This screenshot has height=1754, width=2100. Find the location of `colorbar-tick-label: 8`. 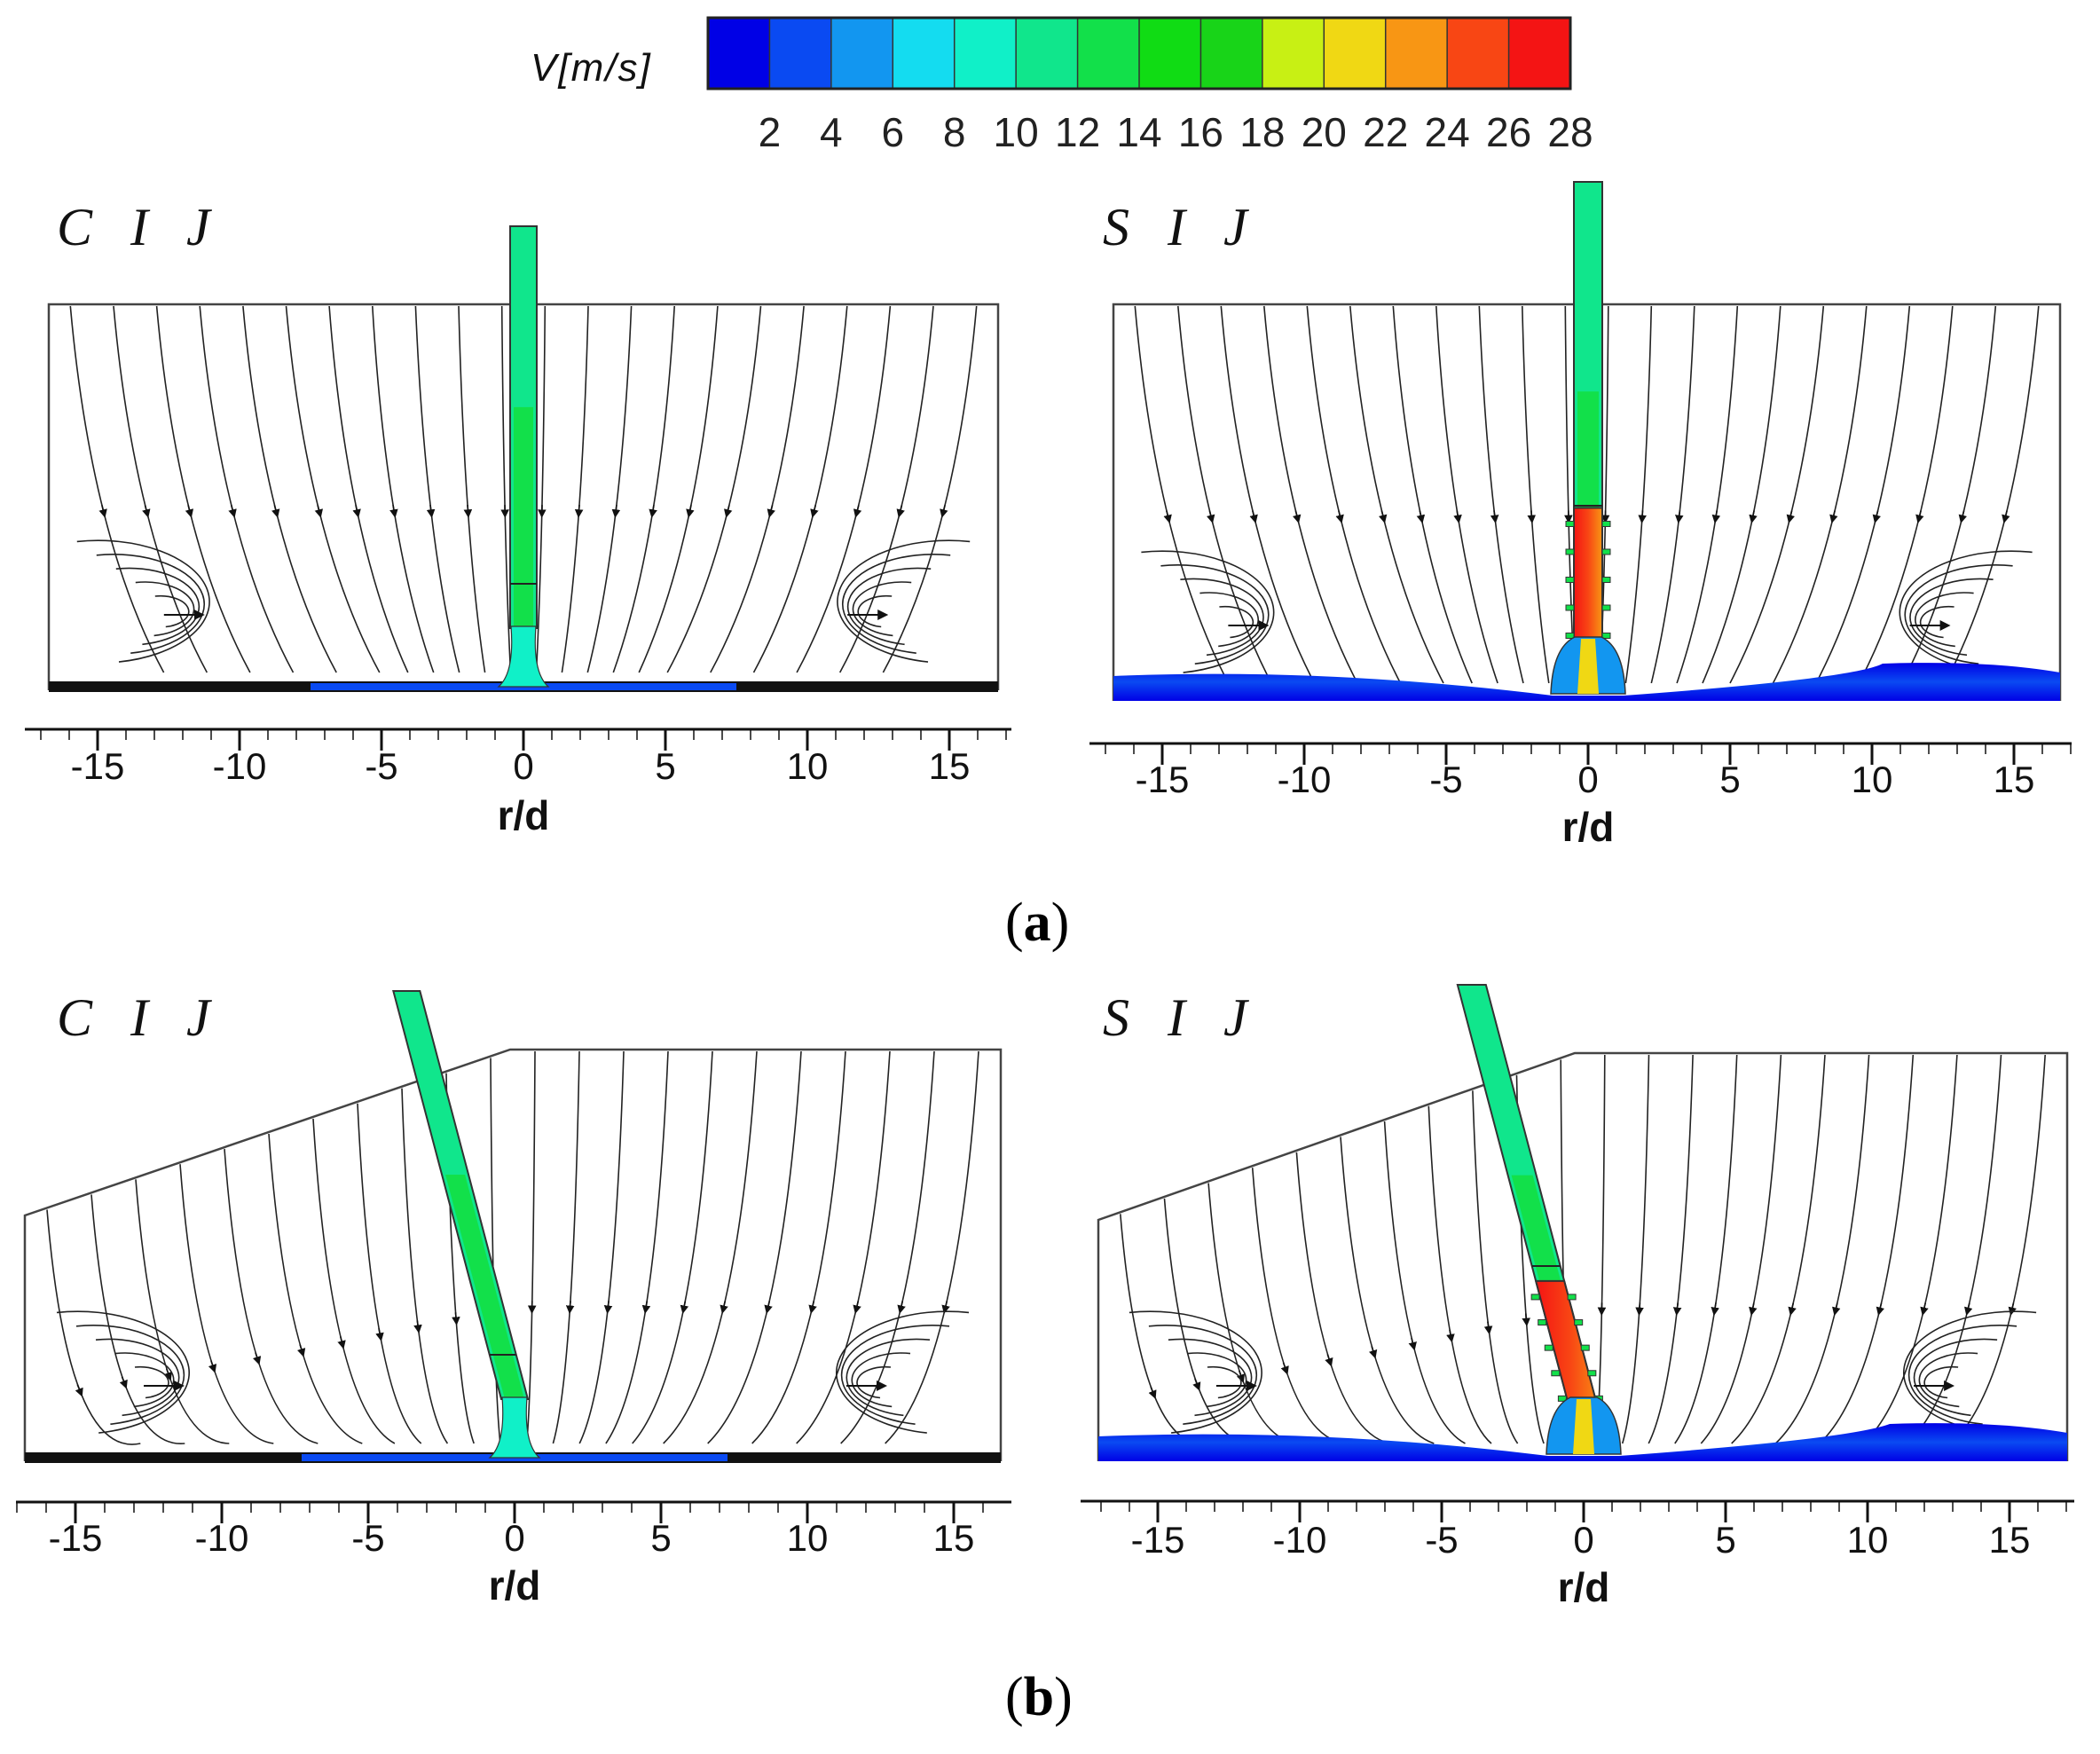

colorbar-tick-label: 8 is located at coordinates (955, 132).